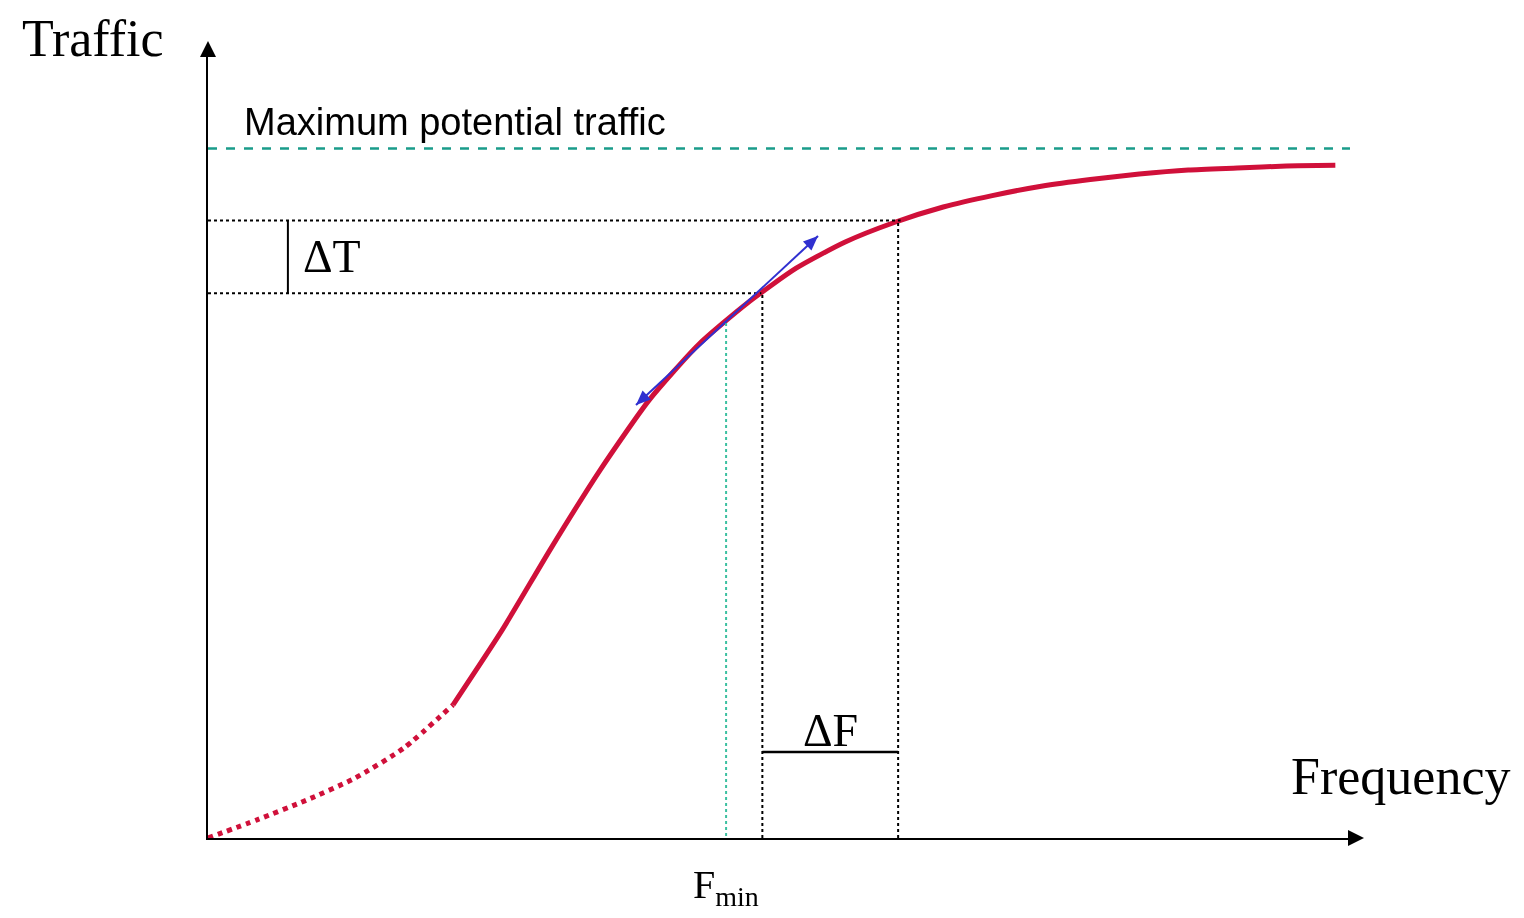 This screenshot has height=918, width=1524. Describe the element at coordinates (831, 730) in the screenshot. I see `annotation: ΔF` at that location.